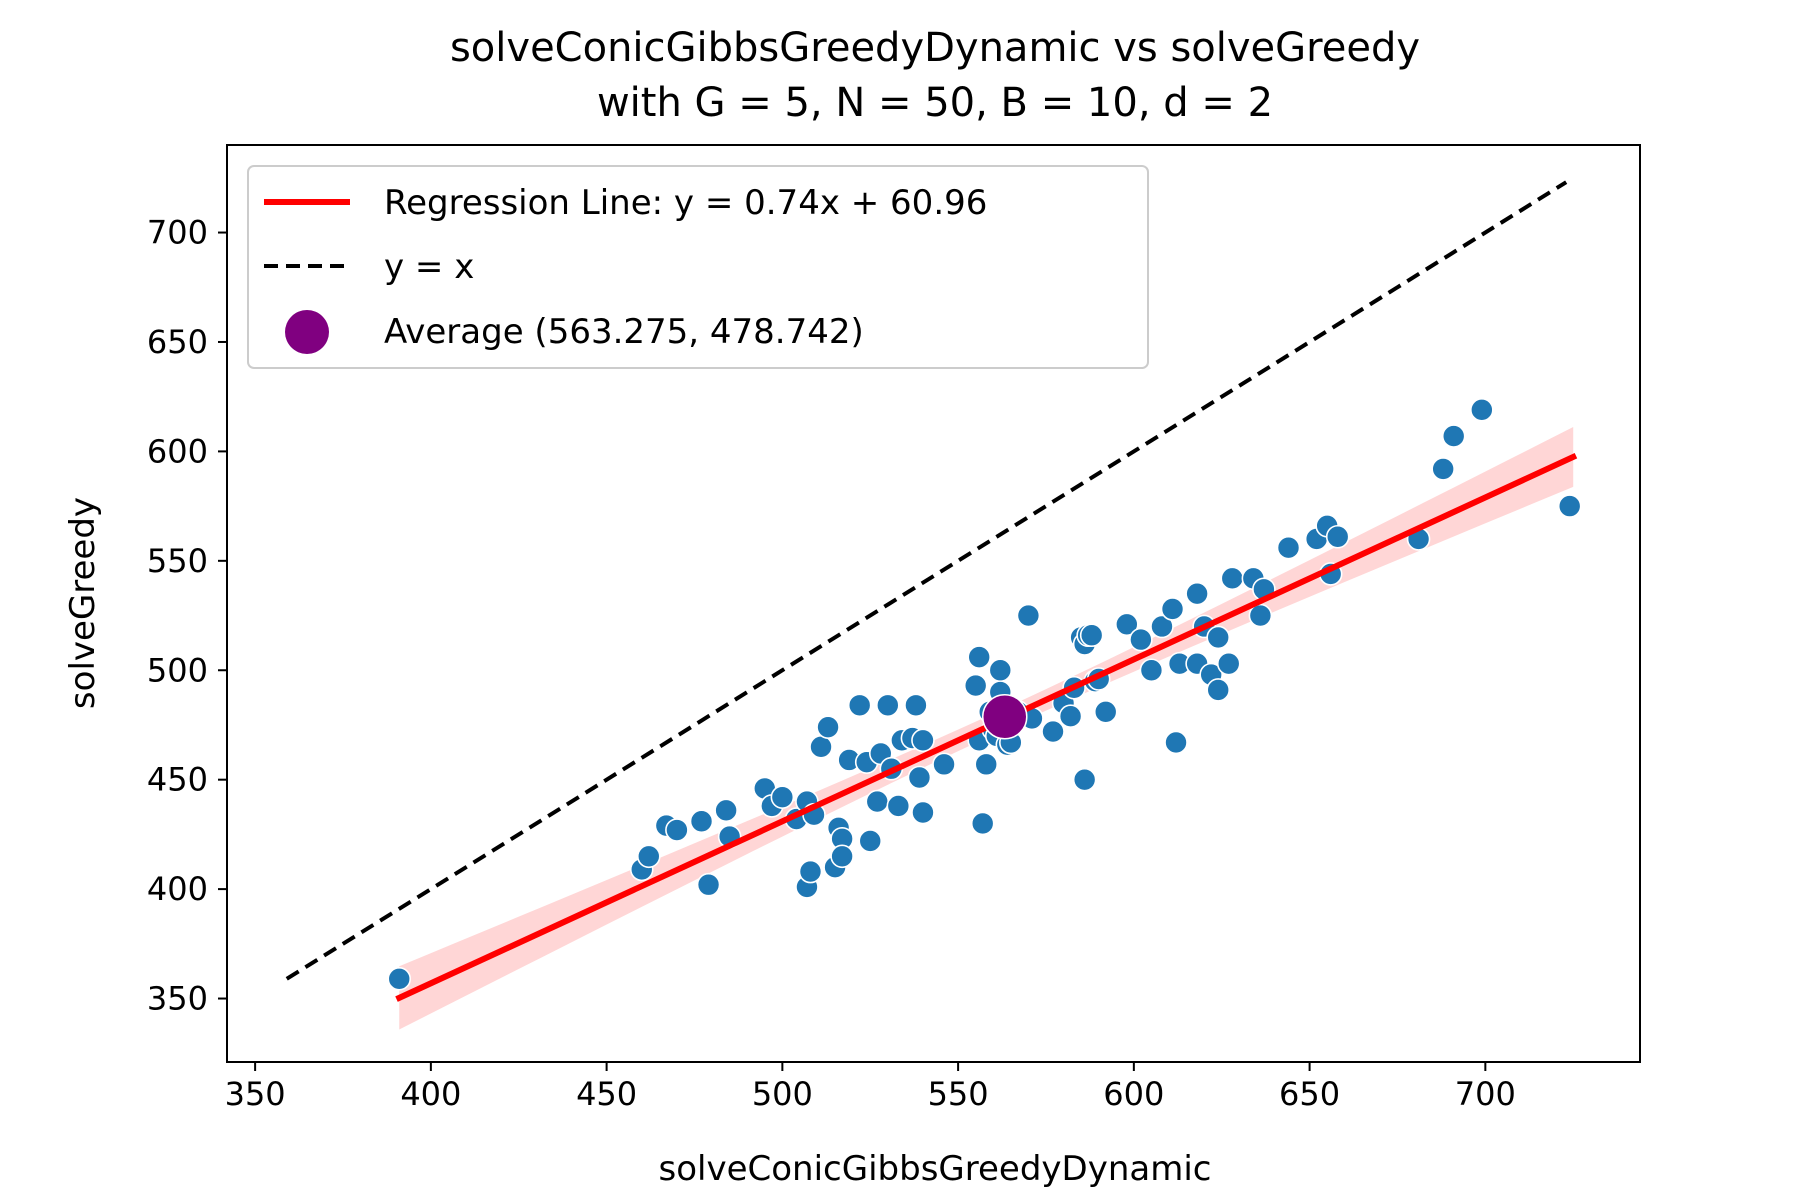 The width and height of the screenshot is (1800, 1200). Describe the element at coordinates (1133, 1094) in the screenshot. I see `x-tick-label: 600` at that location.